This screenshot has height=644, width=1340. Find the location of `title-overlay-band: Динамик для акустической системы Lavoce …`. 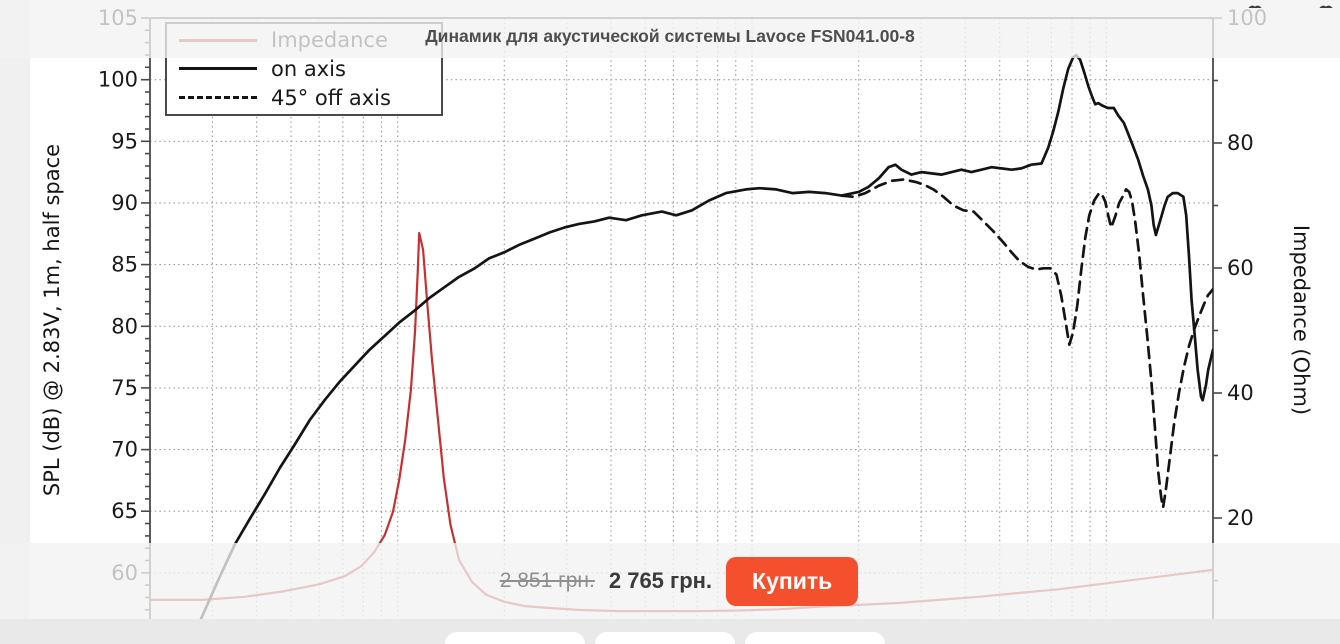

title-overlay-band: Динамик для акустической системы Lavoce … is located at coordinates (670, 29).